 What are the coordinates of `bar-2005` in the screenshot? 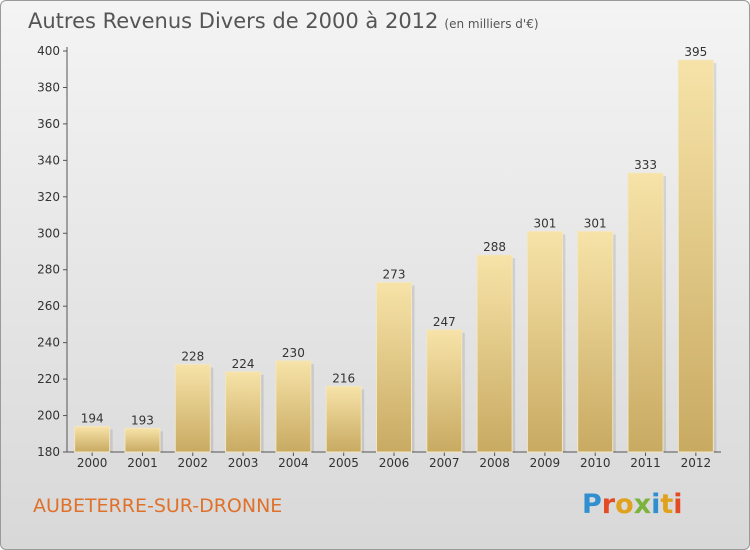 It's located at (343, 419).